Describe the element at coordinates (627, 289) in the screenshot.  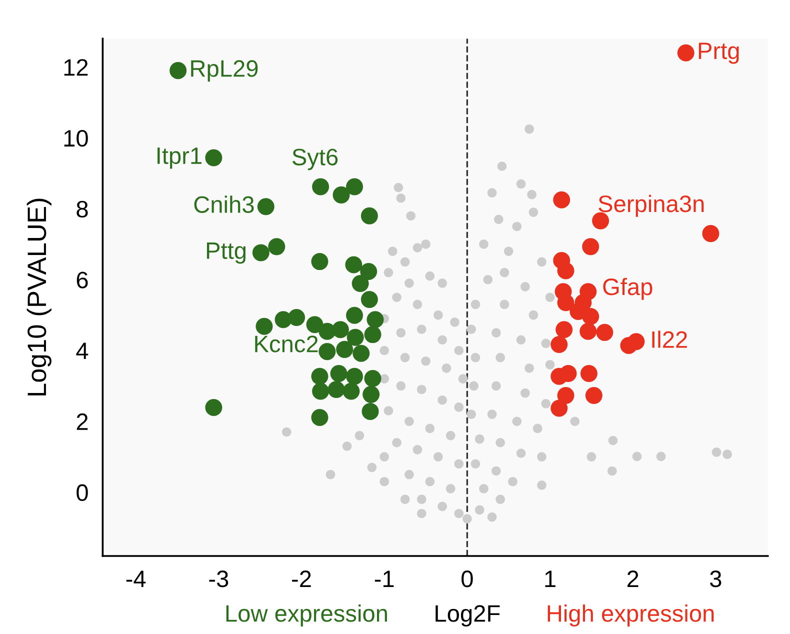
I see `annotation: Gfap` at that location.